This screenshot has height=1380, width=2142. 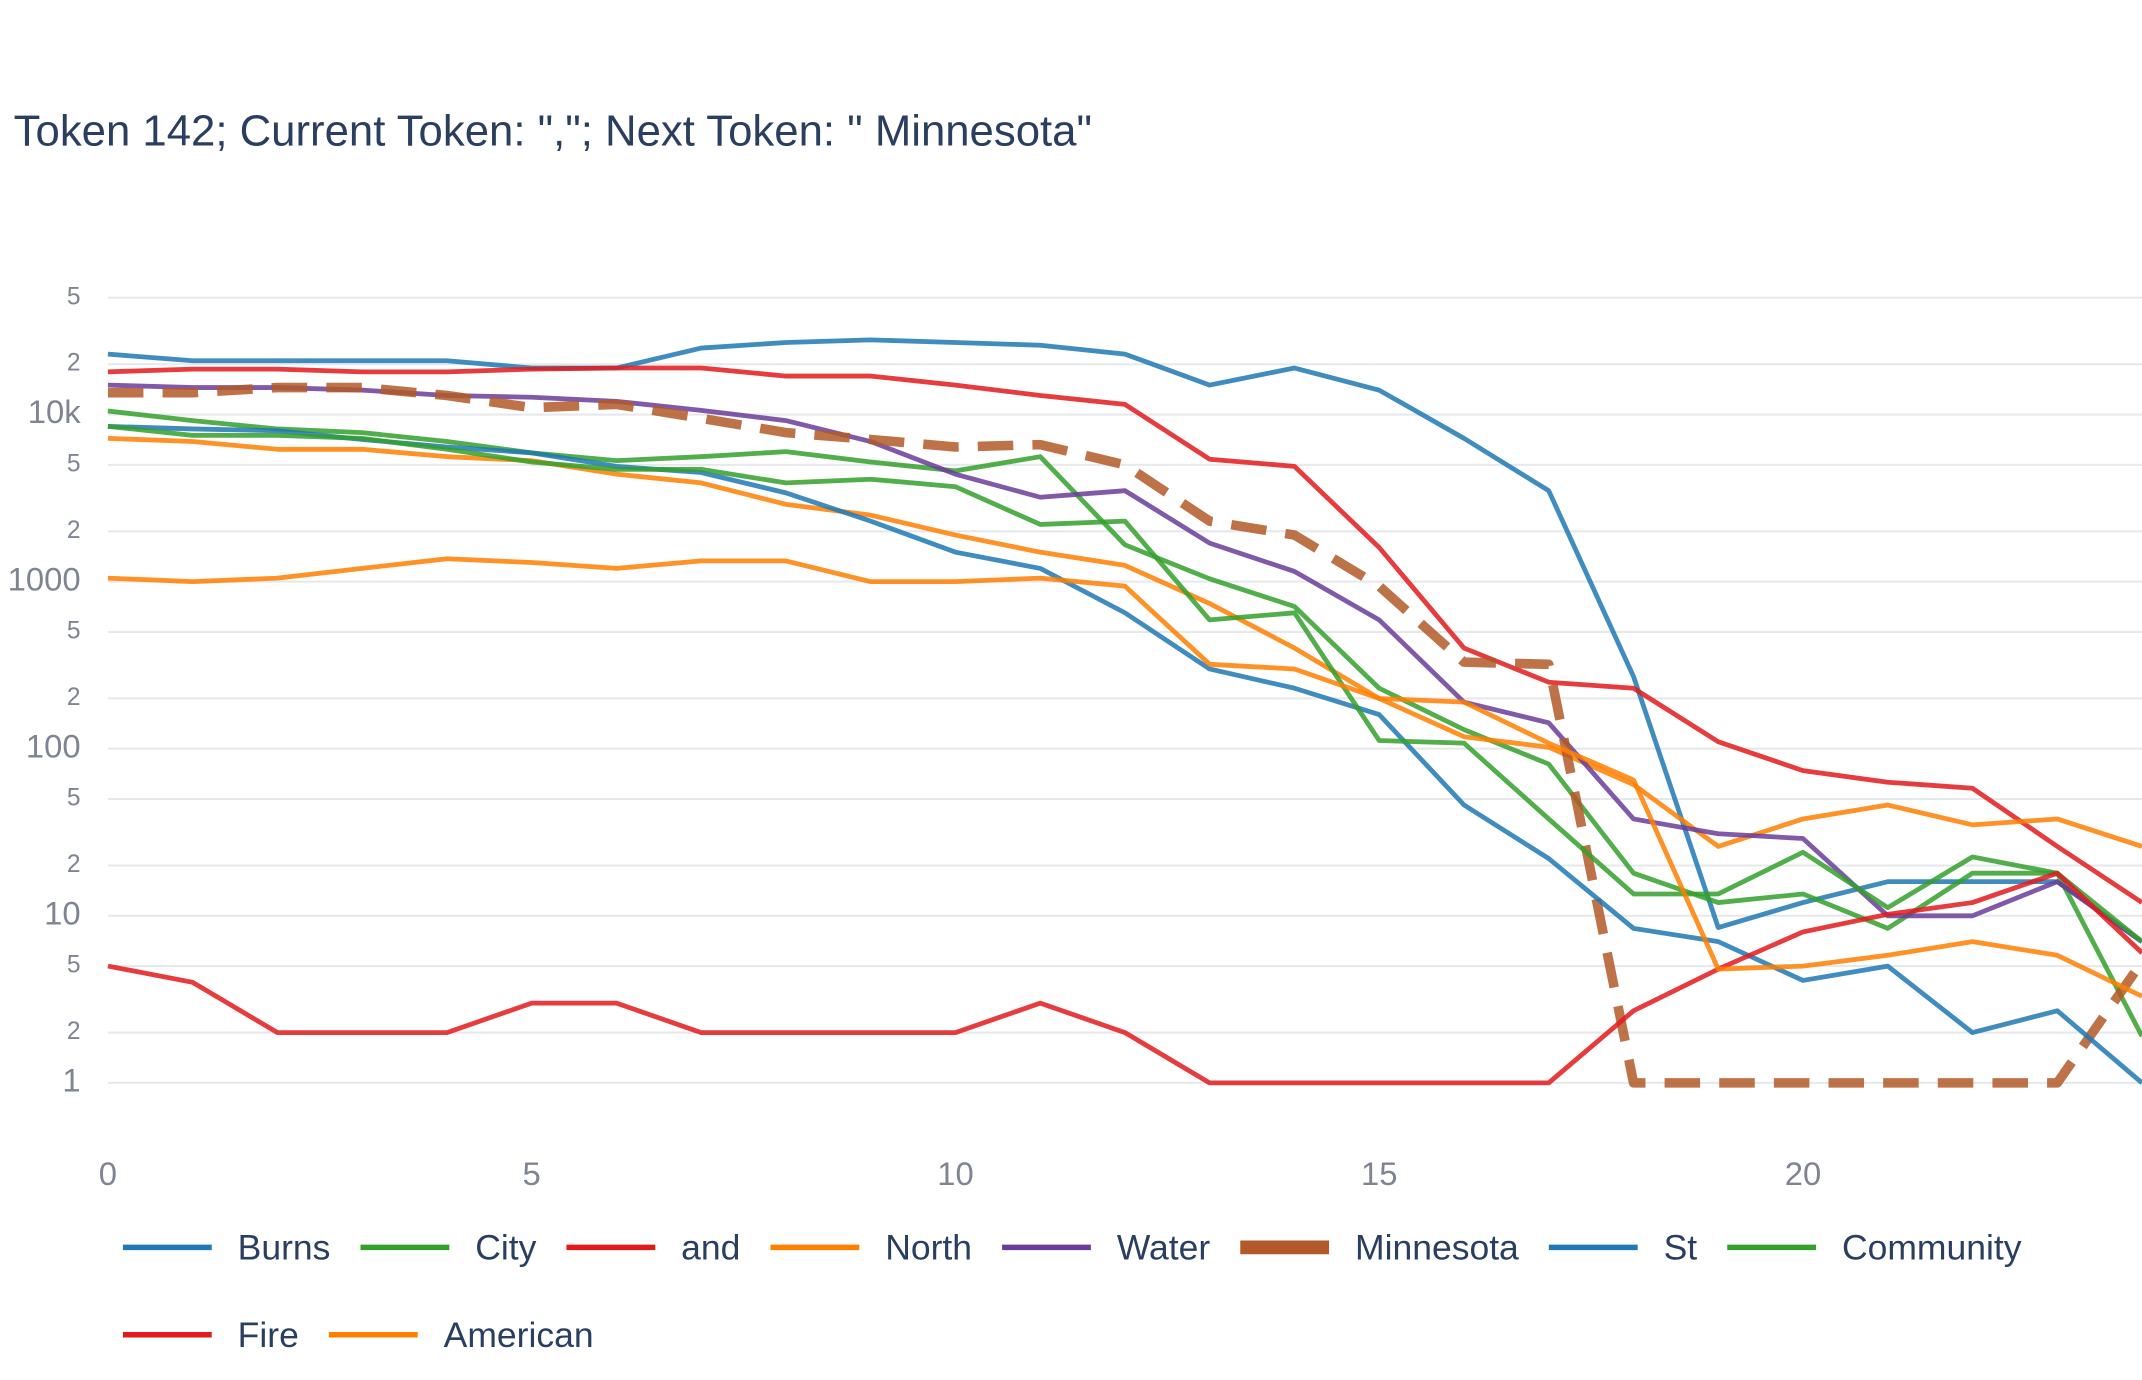 What do you see at coordinates (54, 411) in the screenshot?
I see `y-tick-label: 10k` at bounding box center [54, 411].